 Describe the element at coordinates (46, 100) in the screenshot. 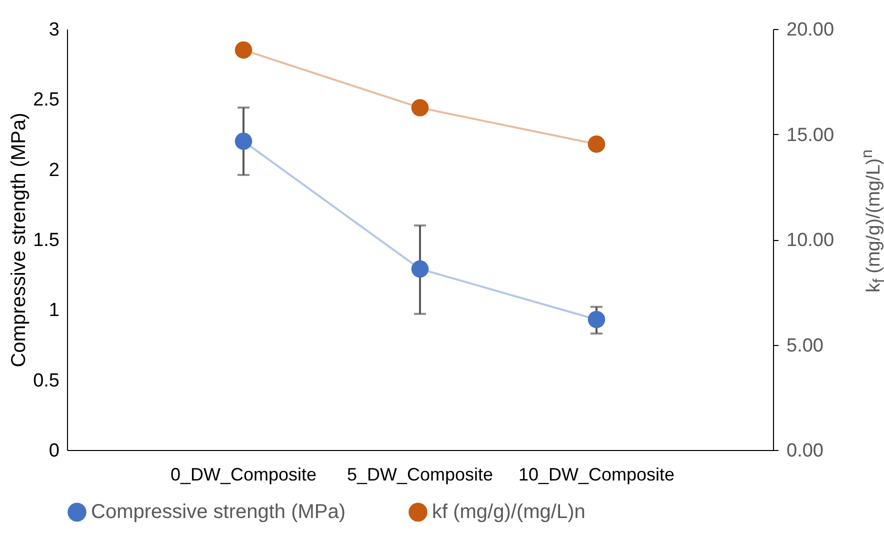

I see `y-tick-label: 2.5` at that location.